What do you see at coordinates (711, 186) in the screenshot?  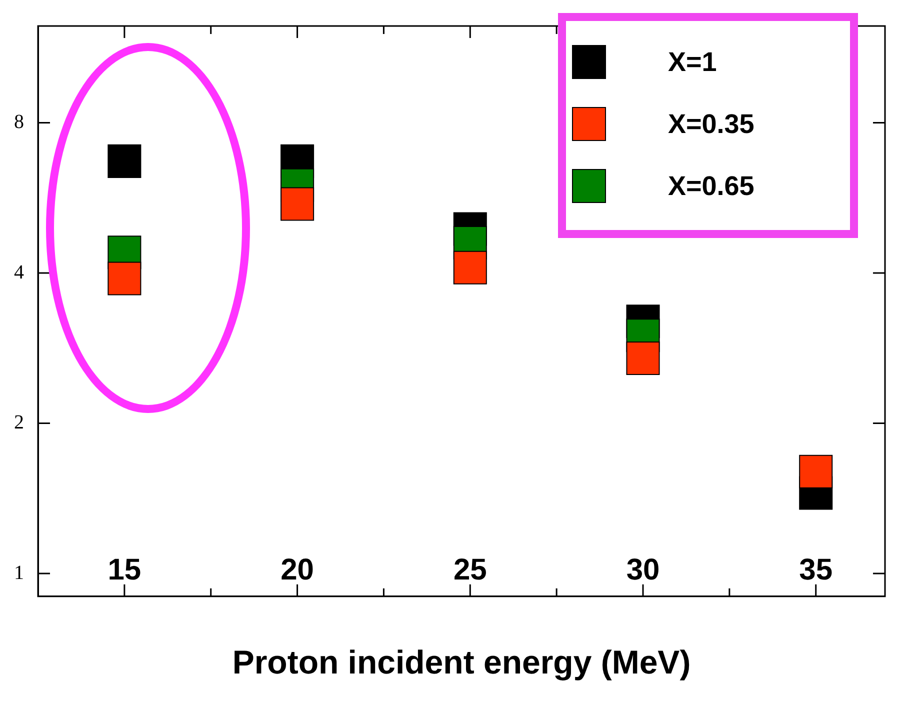 I see `legend-label: X=0.65` at bounding box center [711, 186].